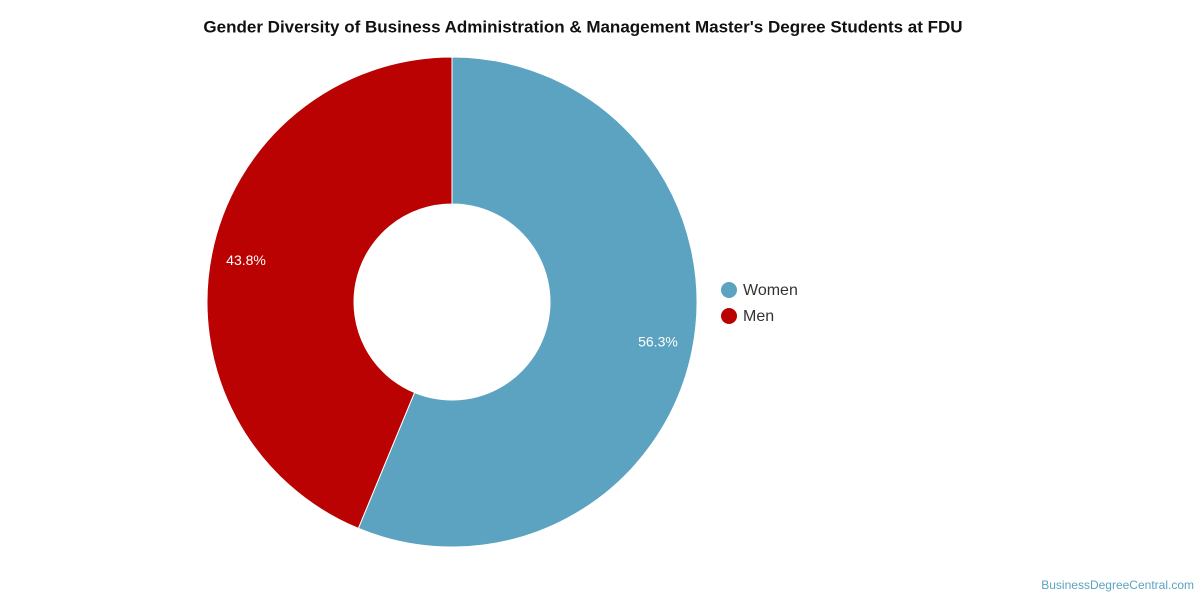  What do you see at coordinates (246, 260) in the screenshot?
I see `data-label: 43.8%` at bounding box center [246, 260].